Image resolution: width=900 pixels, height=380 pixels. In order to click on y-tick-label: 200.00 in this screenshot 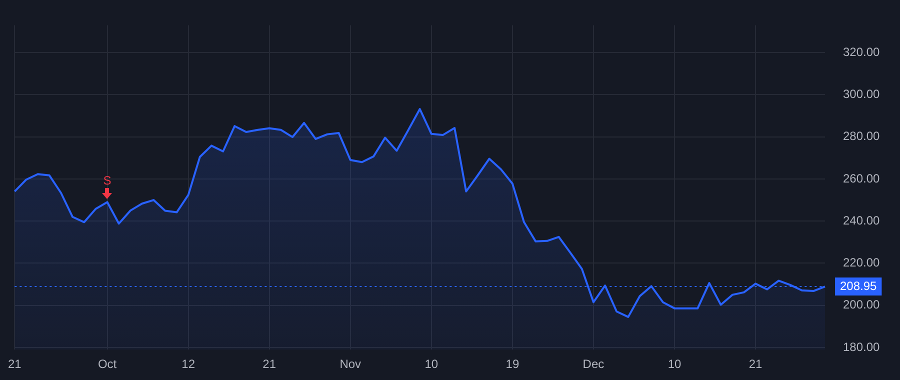, I will do `click(861, 305)`.